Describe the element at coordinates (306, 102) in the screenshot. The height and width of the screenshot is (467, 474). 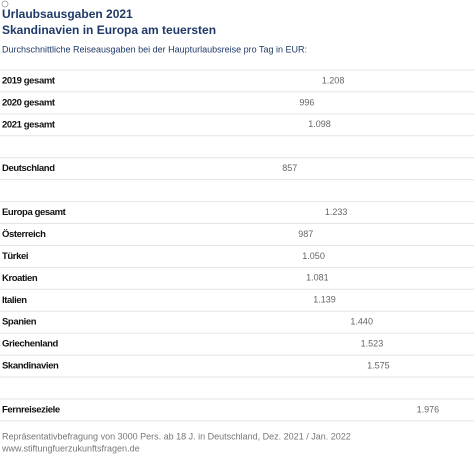
I see `value-label: 996` at that location.